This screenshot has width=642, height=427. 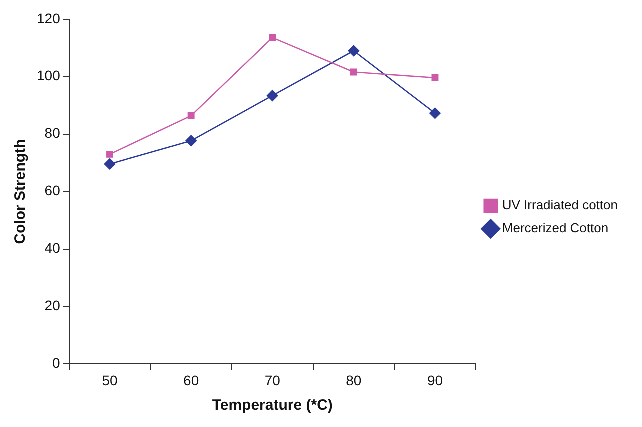 What do you see at coordinates (555, 228) in the screenshot?
I see `legend-label: Mercerized Cotton` at bounding box center [555, 228].